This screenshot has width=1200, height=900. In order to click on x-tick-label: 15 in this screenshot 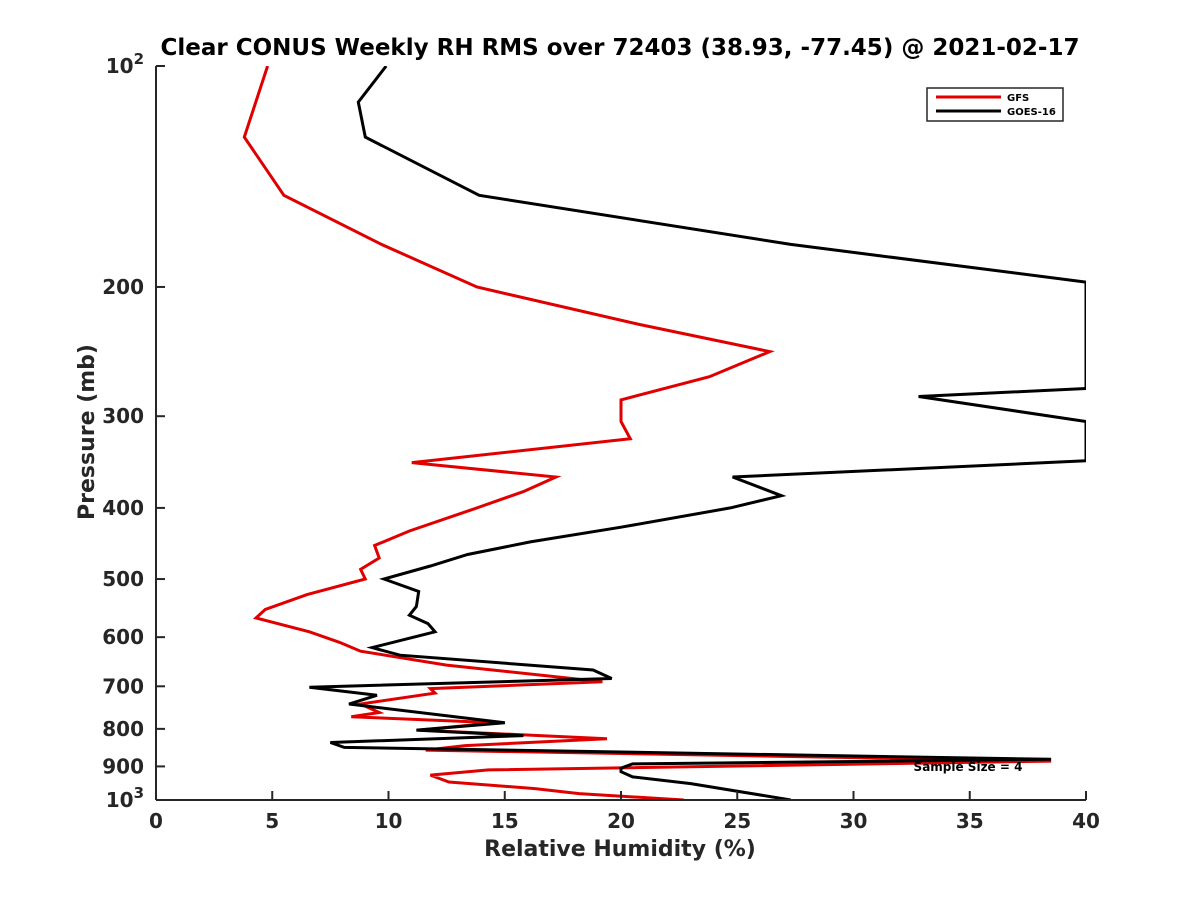, I will do `click(505, 821)`.